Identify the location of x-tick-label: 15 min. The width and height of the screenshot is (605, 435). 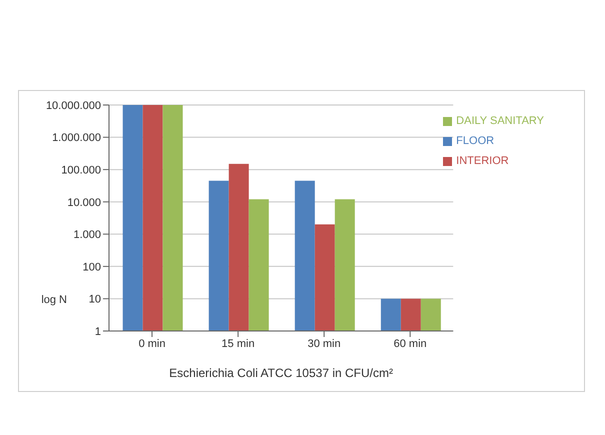
(238, 344).